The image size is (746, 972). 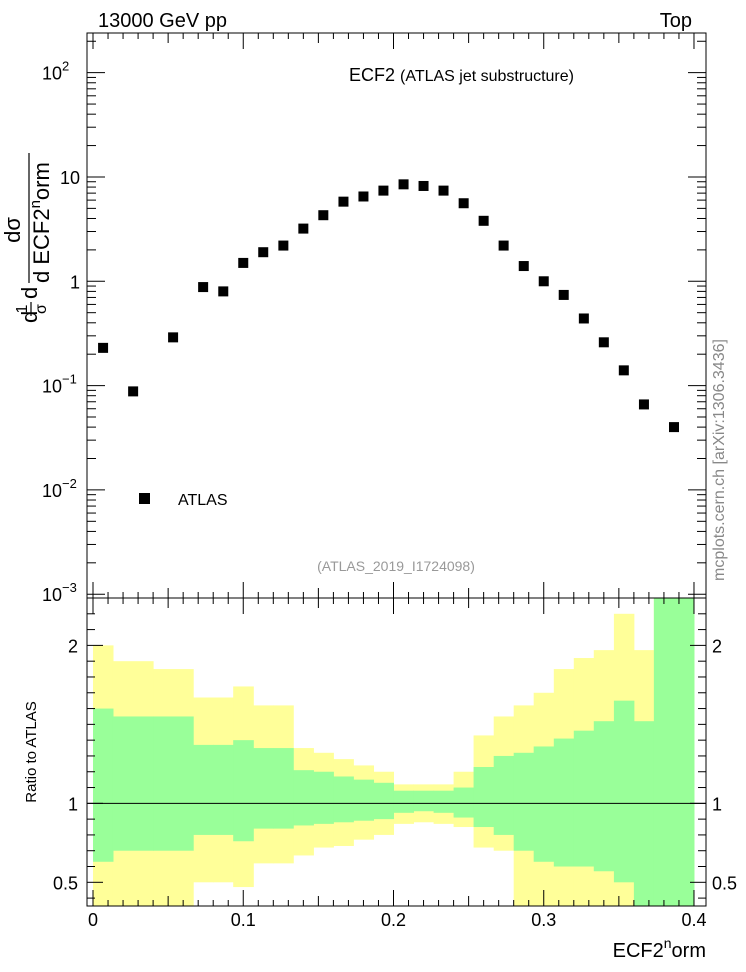 What do you see at coordinates (724, 883) in the screenshot?
I see `lower-y-tick-label-right: 0.5` at bounding box center [724, 883].